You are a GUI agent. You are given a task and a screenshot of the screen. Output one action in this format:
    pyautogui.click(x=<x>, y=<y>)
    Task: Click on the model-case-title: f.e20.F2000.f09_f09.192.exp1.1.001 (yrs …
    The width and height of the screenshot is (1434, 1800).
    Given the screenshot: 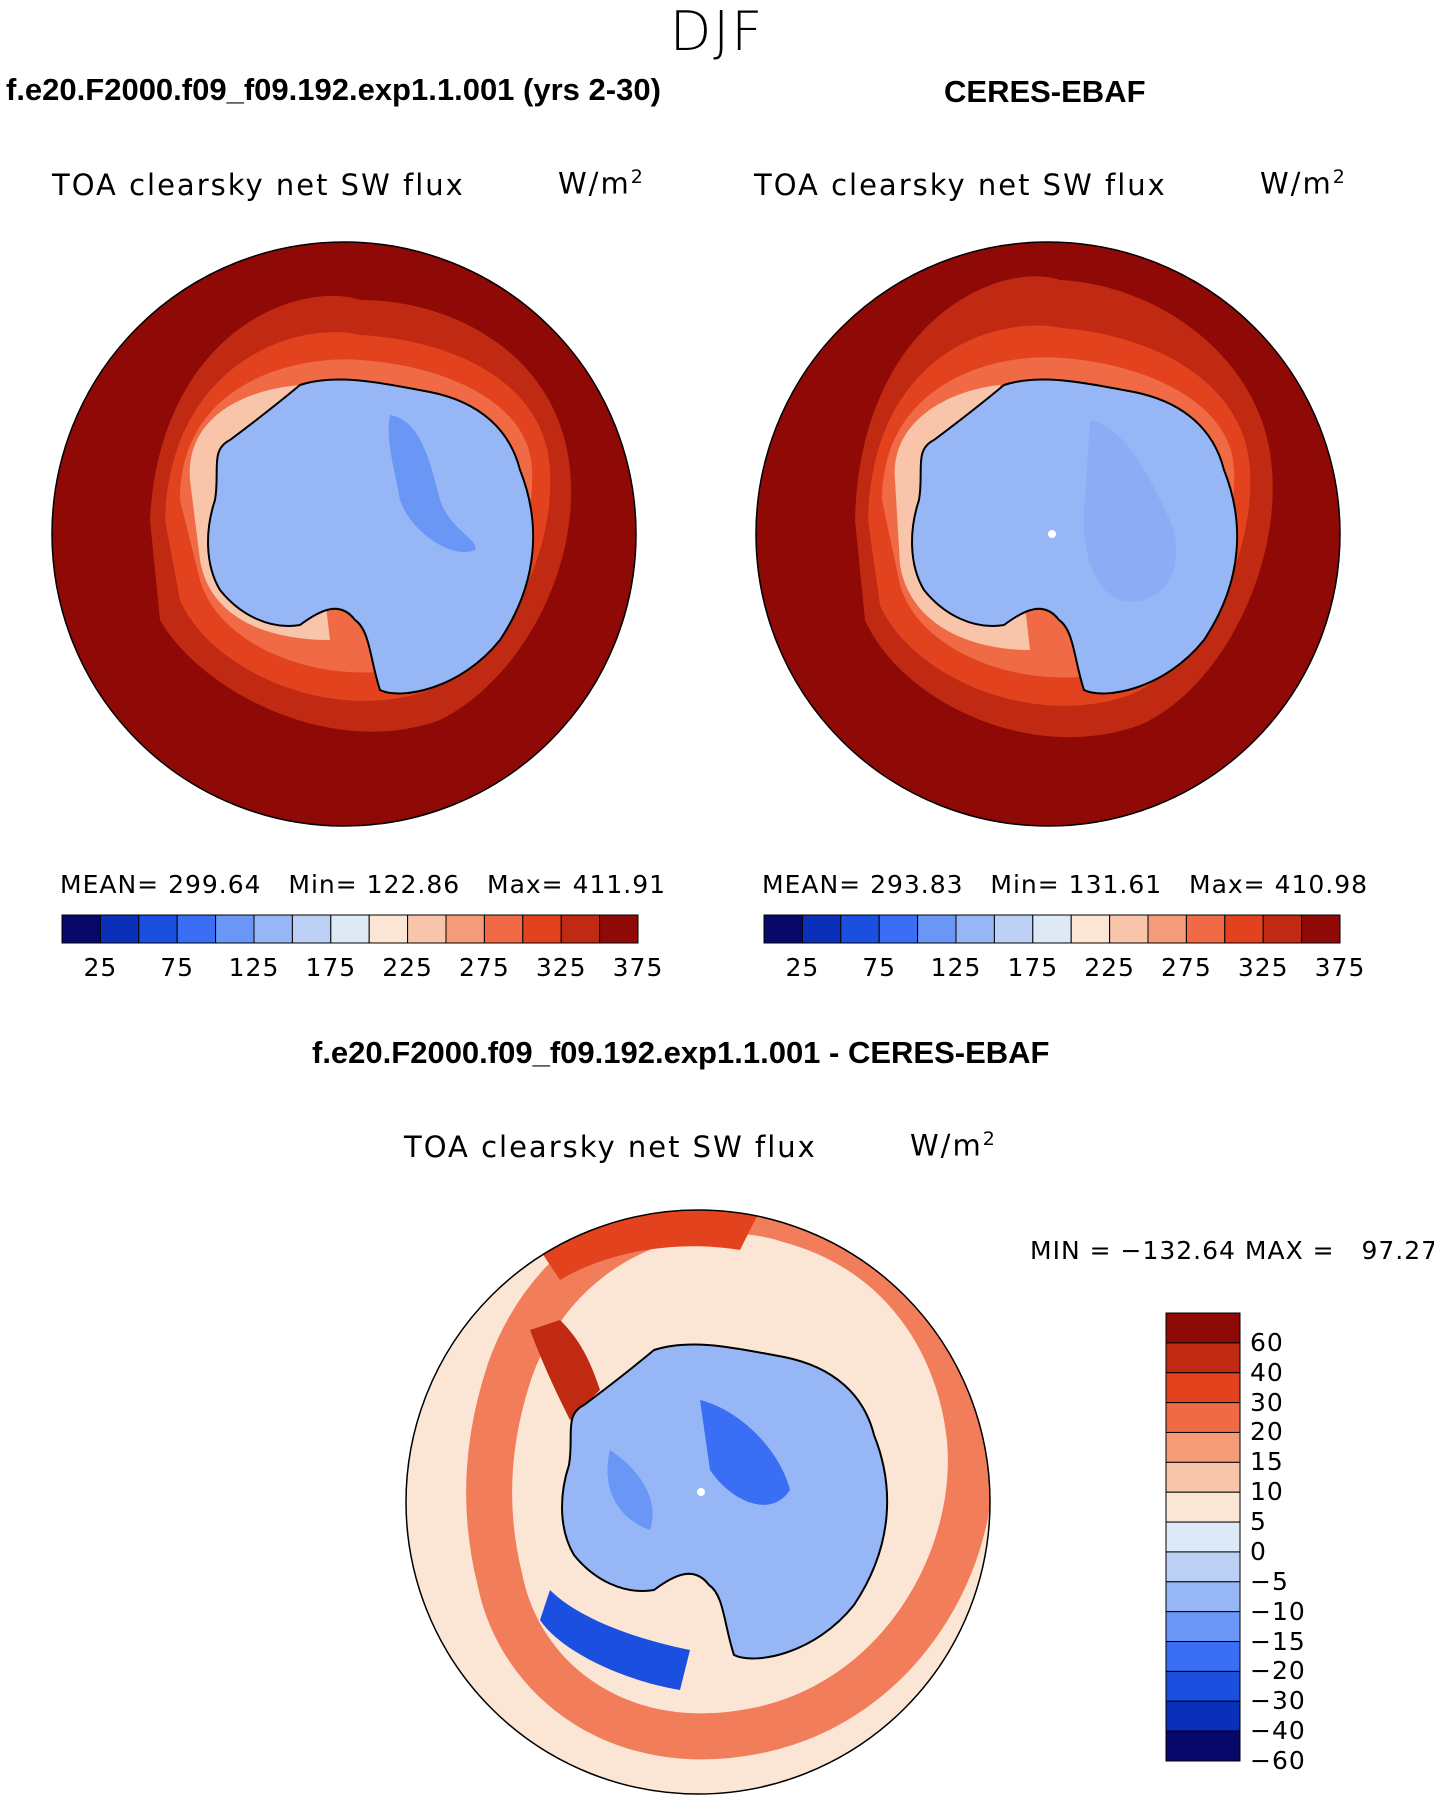 What is the action you would take?
    pyautogui.click(x=333, y=89)
    